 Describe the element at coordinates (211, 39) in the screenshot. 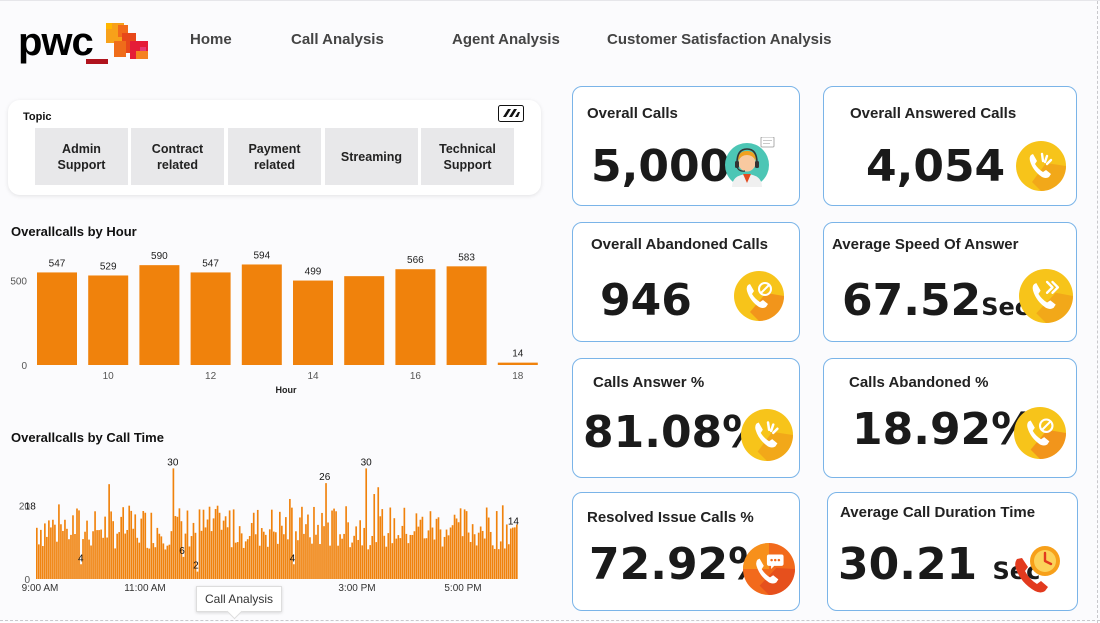

I see `nav-home: Home` at that location.